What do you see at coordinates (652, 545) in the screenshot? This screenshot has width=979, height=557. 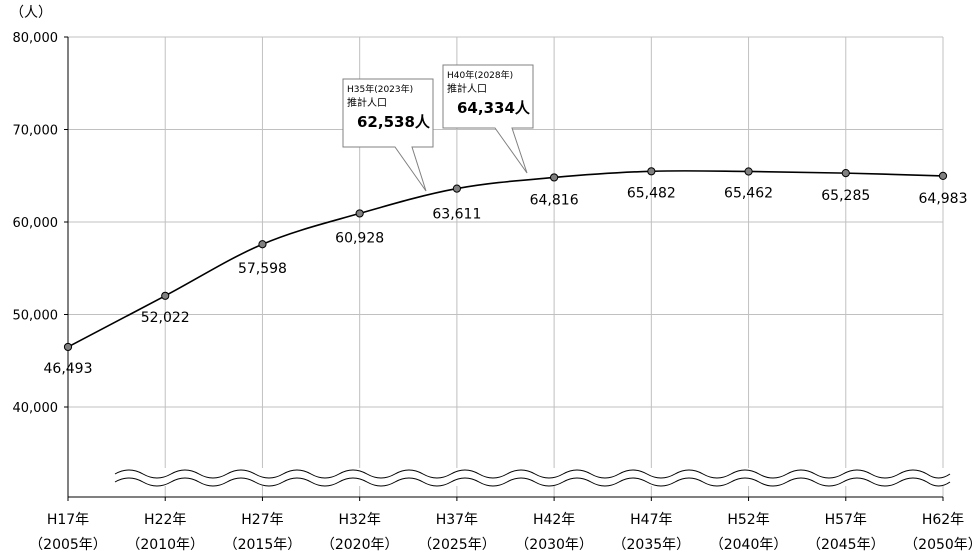 I see `x-tick-sublabel: （2035年）` at bounding box center [652, 545].